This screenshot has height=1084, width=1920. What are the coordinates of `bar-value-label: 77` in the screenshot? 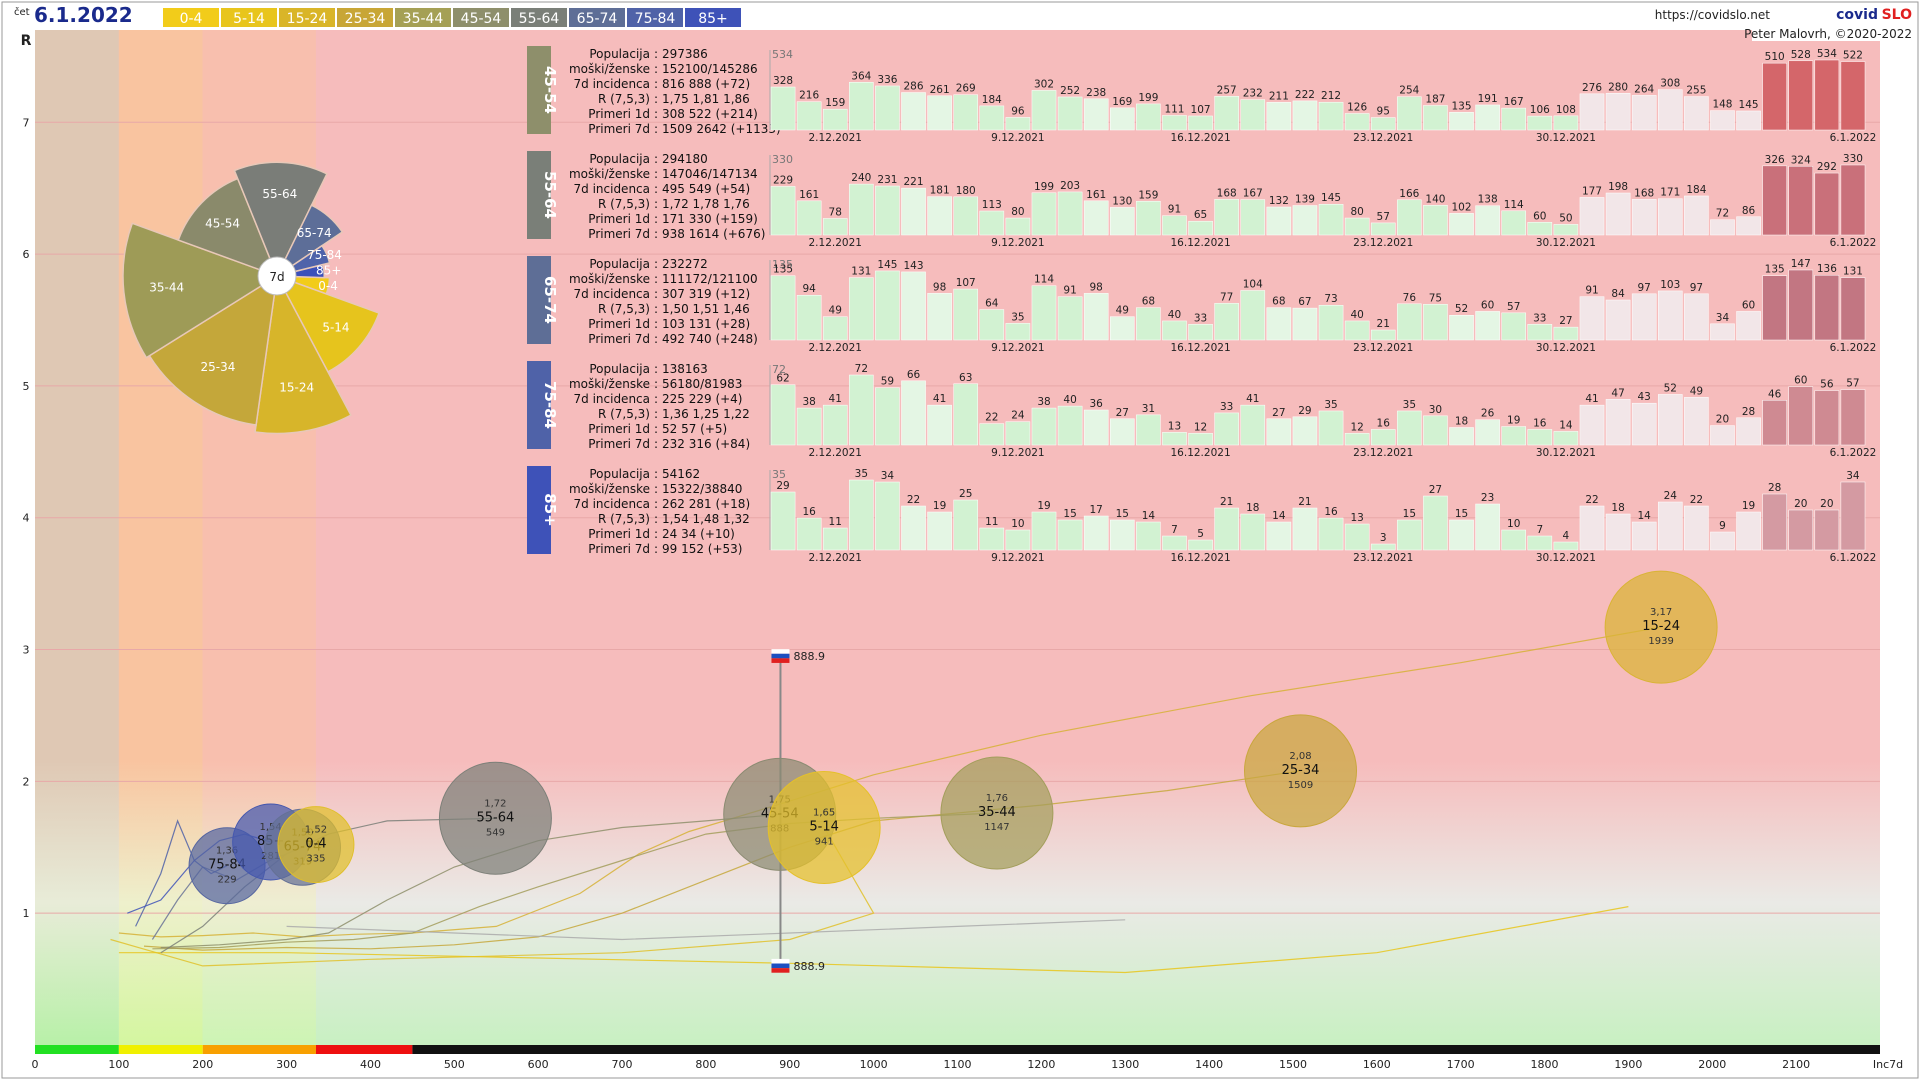 It's located at (1226, 297).